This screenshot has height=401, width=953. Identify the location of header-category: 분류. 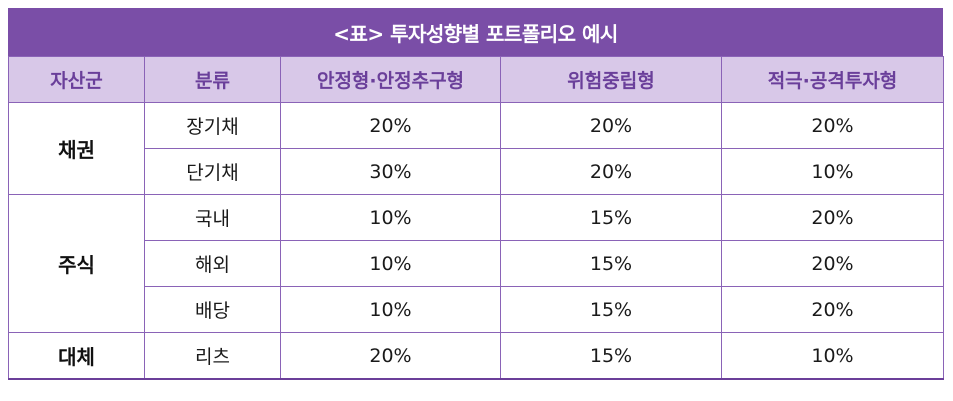
(212, 79).